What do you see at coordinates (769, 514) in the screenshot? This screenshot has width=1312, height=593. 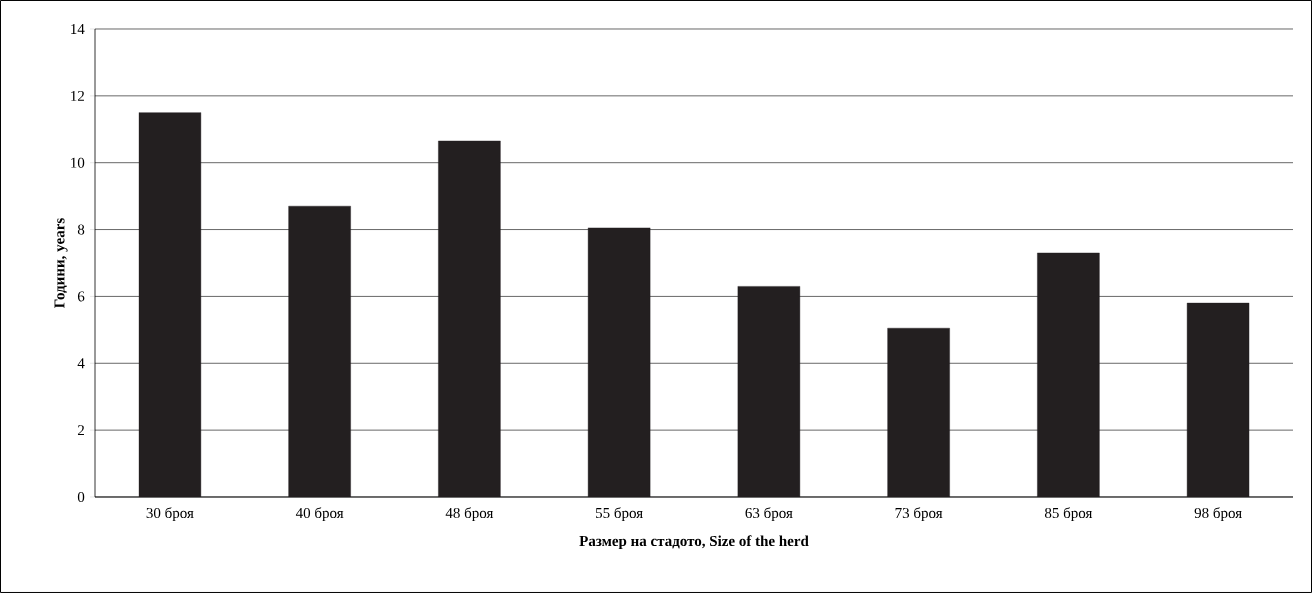 I see `x-tick-label: 63 броя` at bounding box center [769, 514].